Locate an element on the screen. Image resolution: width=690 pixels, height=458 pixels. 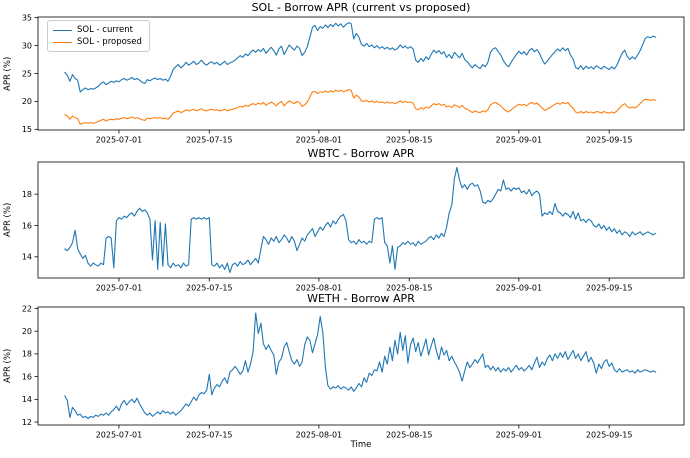
x-axis-label: Time is located at coordinates (361, 445).